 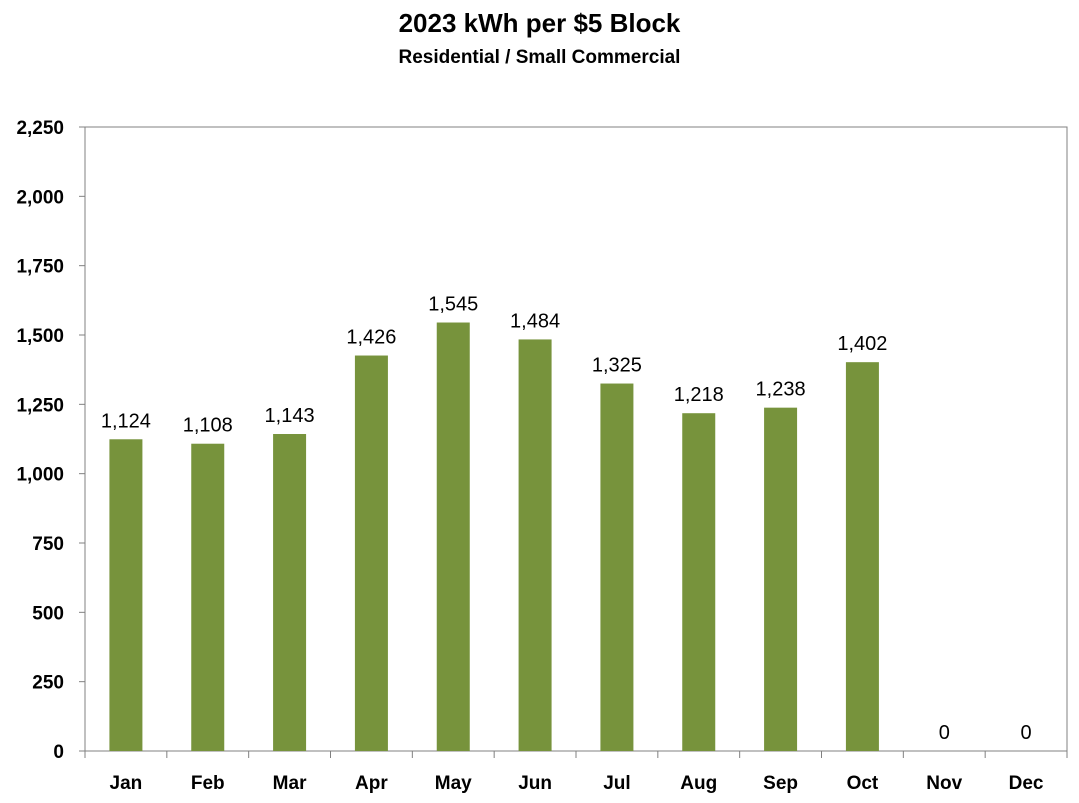 What do you see at coordinates (48, 613) in the screenshot?
I see `y-tick-label: 500` at bounding box center [48, 613].